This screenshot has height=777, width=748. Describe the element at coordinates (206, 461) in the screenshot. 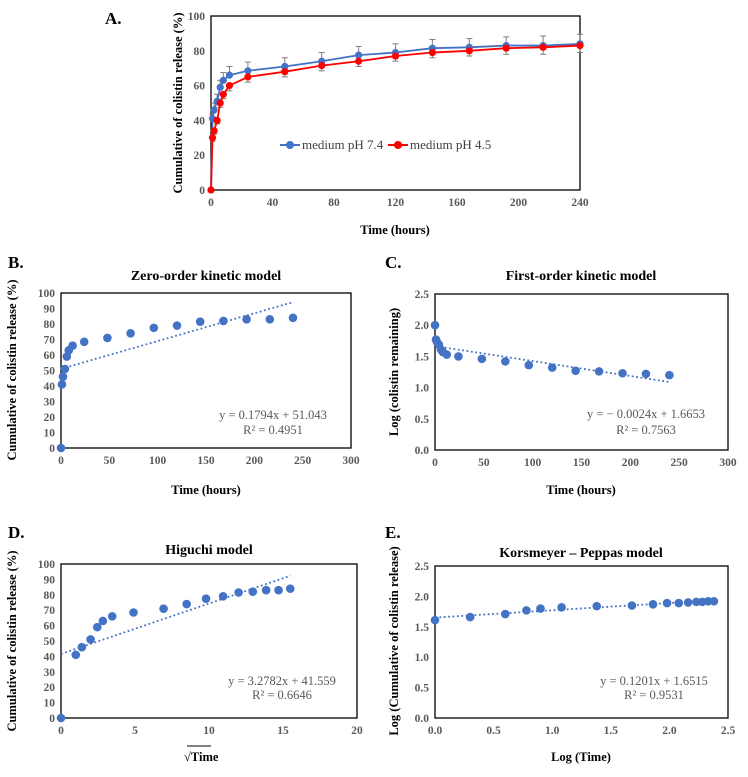

I see `x-tick-label: 150` at that location.